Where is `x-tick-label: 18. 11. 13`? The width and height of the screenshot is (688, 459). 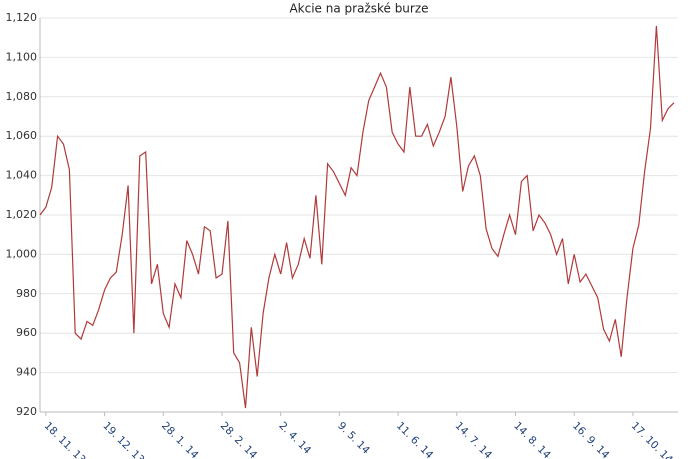
x-tick-label: 18. 11. 13 is located at coordinates (65, 439).